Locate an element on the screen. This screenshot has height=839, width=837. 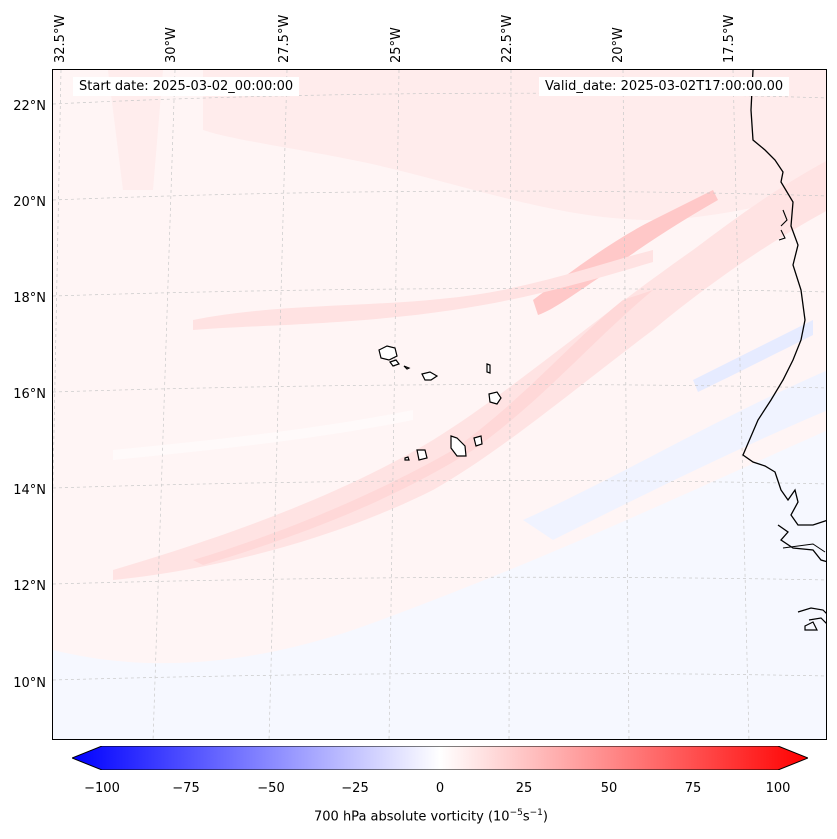
senegal-gambia-coast is located at coordinates (801, 543).